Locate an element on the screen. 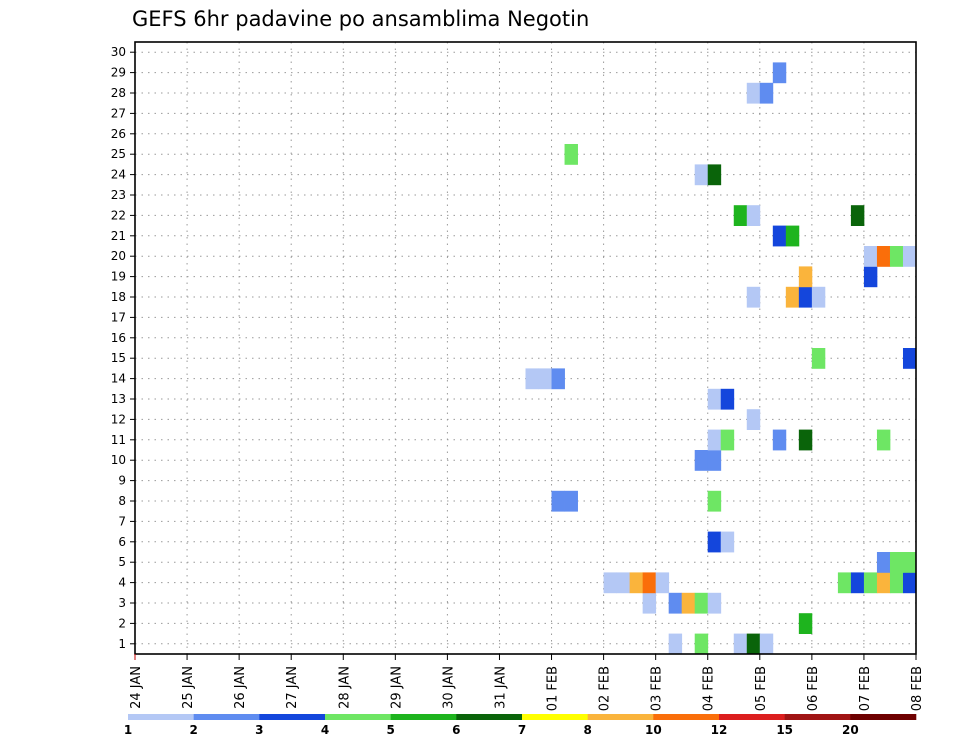  x-tick-label: 04 FEB is located at coordinates (709, 688).